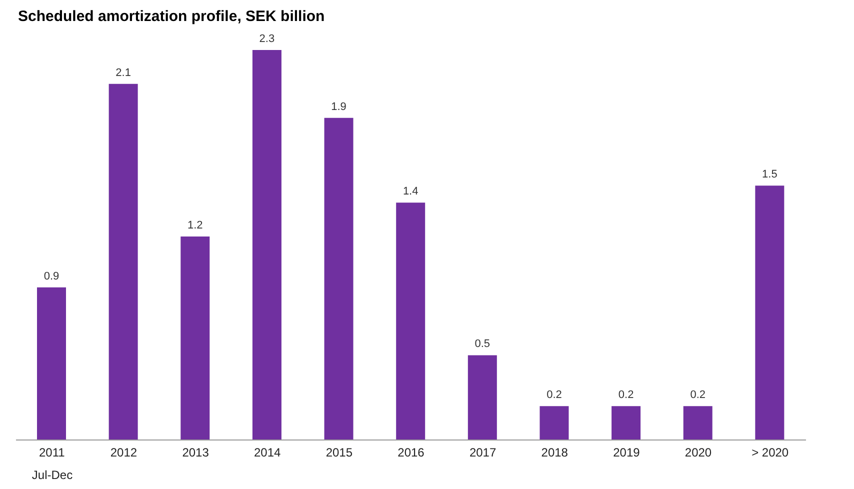 The height and width of the screenshot is (489, 854). I want to click on x-tick-label: 2018, so click(554, 453).